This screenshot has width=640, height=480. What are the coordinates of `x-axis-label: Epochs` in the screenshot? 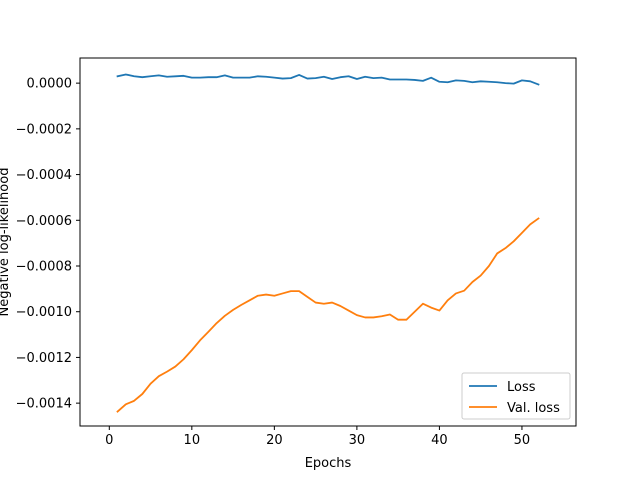 It's located at (328, 463).